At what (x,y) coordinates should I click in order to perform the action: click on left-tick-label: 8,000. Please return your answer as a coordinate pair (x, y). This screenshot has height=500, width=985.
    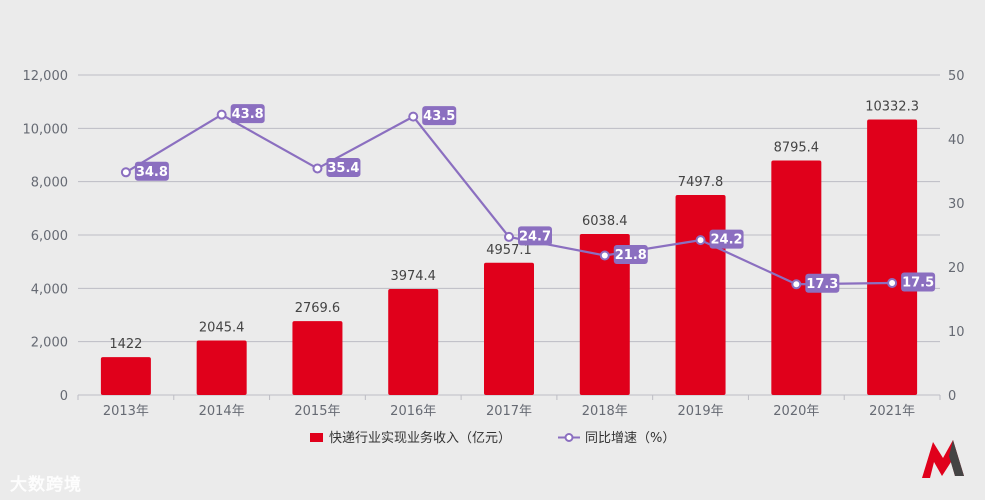
    Looking at the image, I should click on (49, 183).